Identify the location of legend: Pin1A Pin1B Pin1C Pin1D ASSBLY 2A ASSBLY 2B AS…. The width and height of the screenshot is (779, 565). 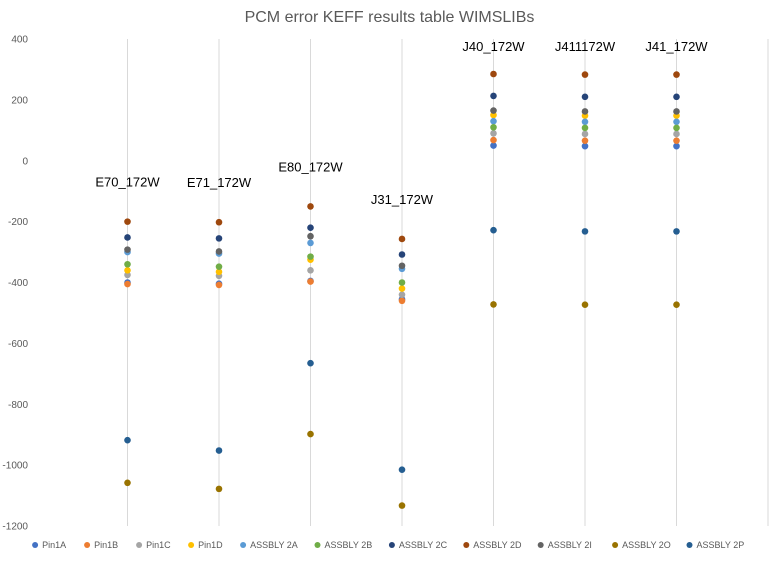
(388, 545).